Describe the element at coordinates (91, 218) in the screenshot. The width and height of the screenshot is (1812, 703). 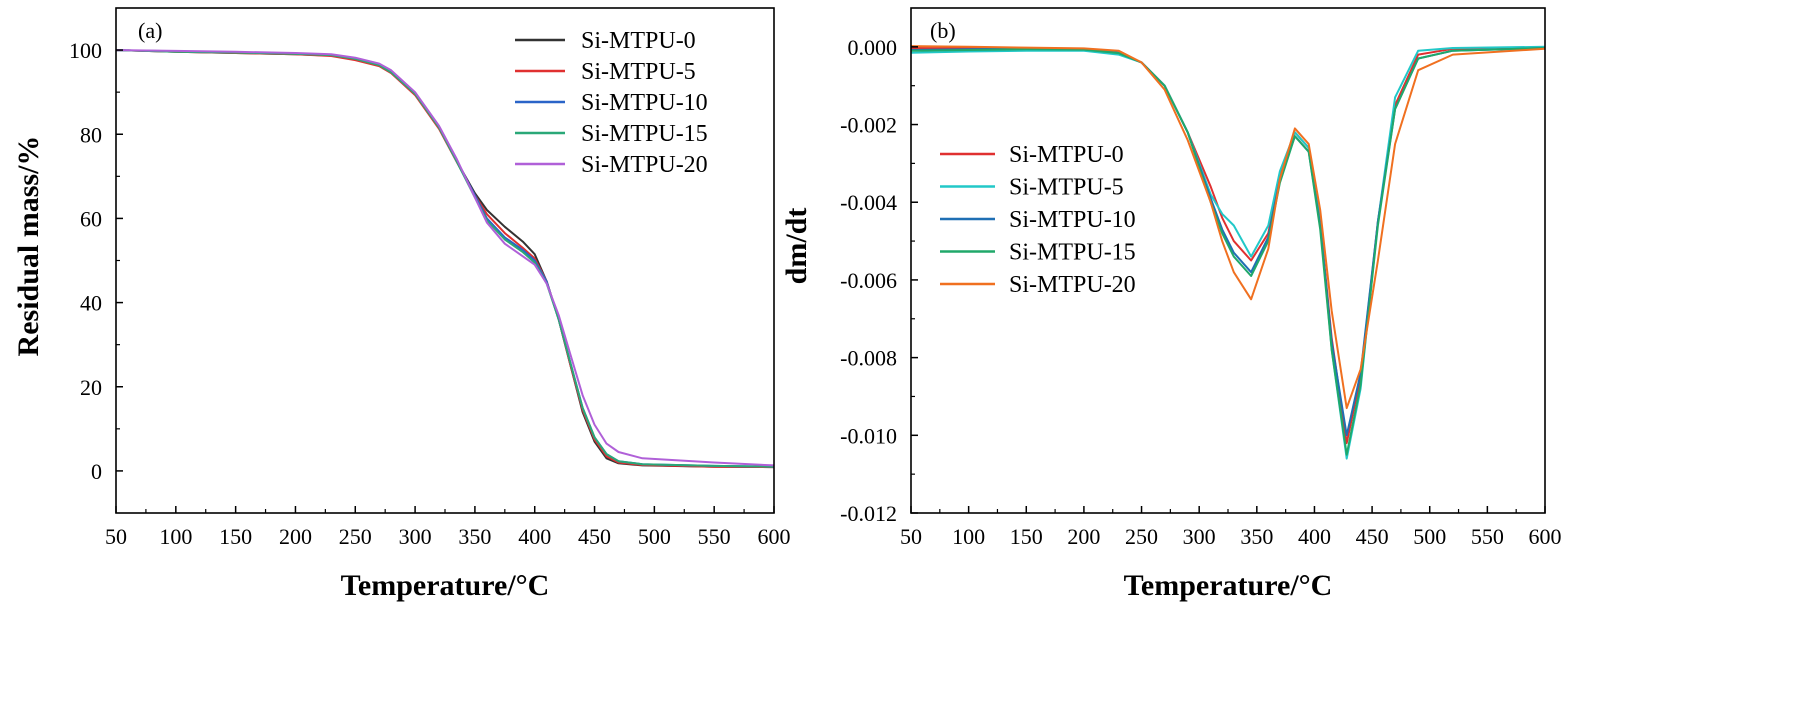
I see `y-tick-label: 60` at that location.